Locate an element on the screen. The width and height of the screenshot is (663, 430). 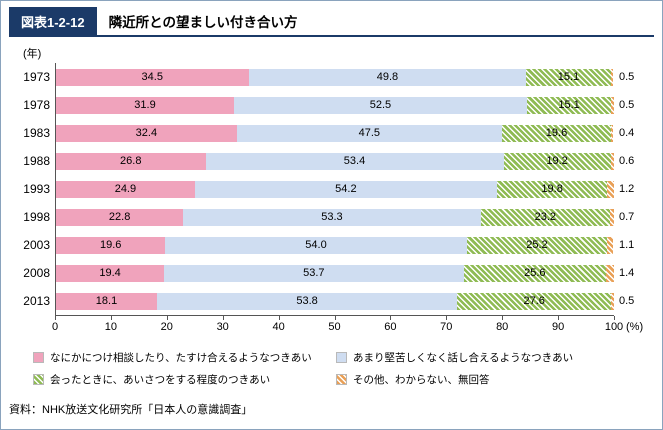
bar-segment: 19.4 is located at coordinates (110, 273).